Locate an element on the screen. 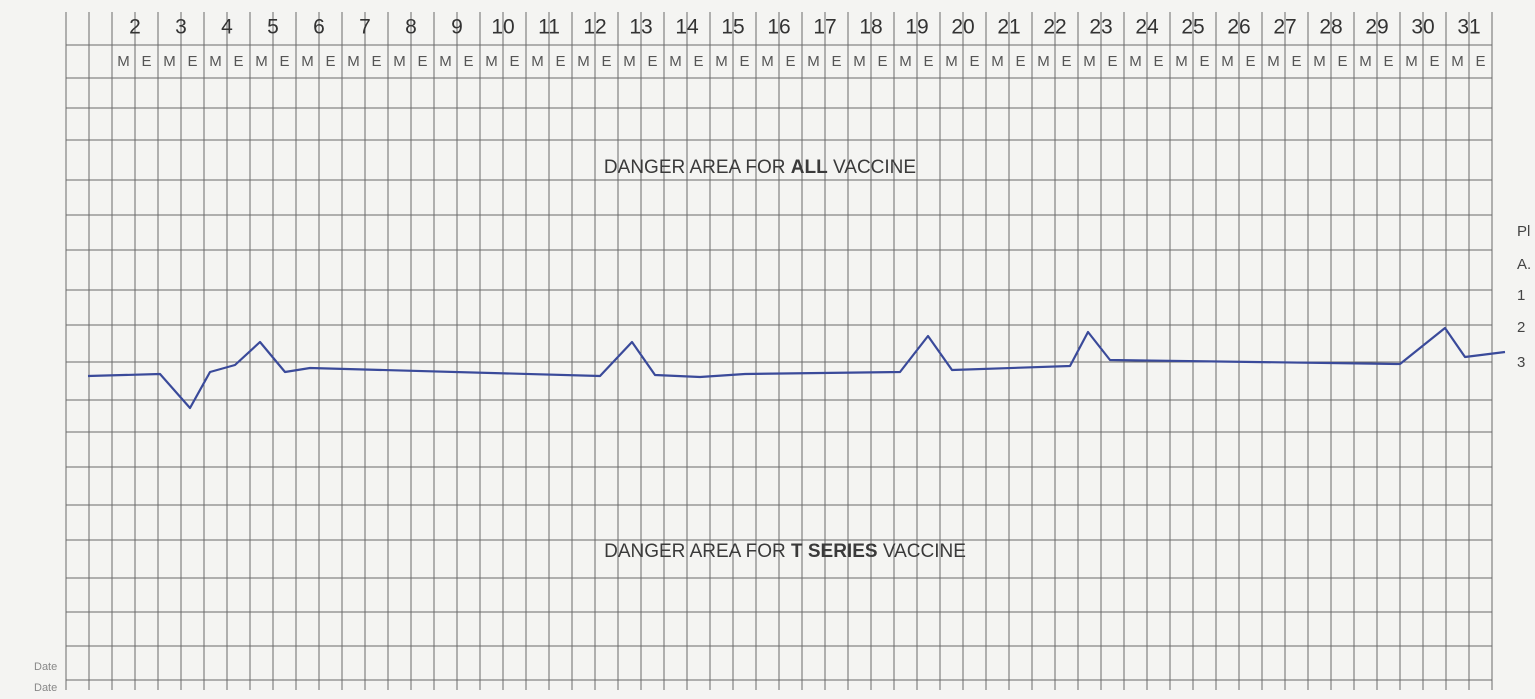 The image size is (1535, 699). day-label: 25 is located at coordinates (1192, 27).